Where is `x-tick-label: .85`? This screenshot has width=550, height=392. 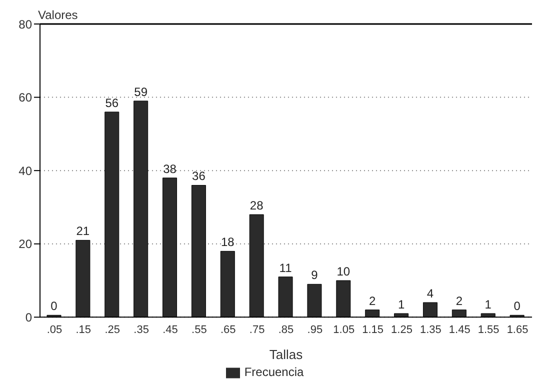
x-tick-label: .85 is located at coordinates (286, 330).